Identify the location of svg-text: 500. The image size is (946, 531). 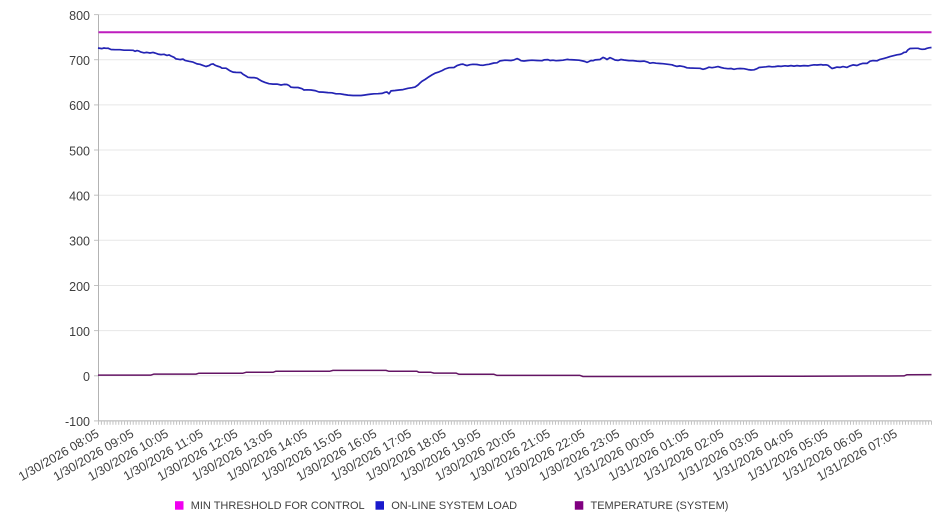
(79, 151).